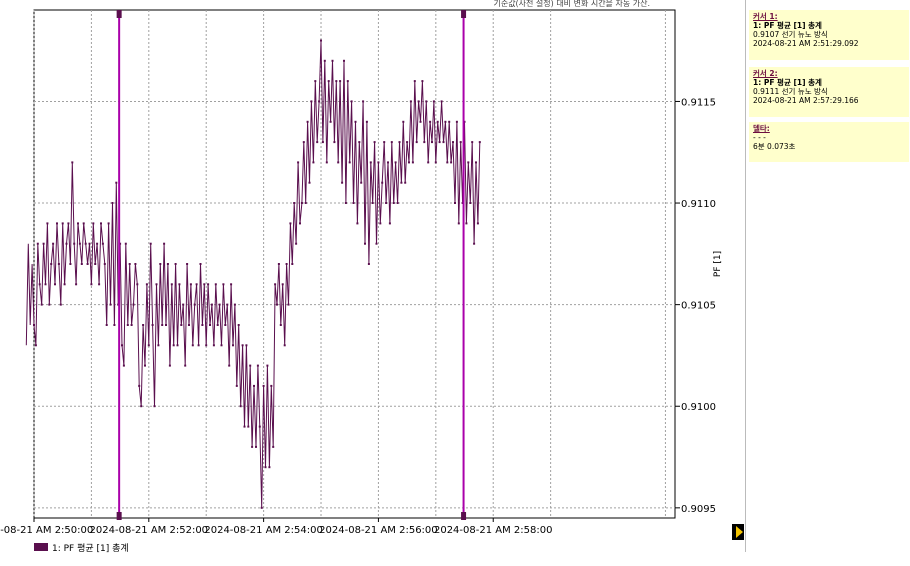  Describe the element at coordinates (119, 516) in the screenshot. I see `cursor-1-handle-bottom` at that location.